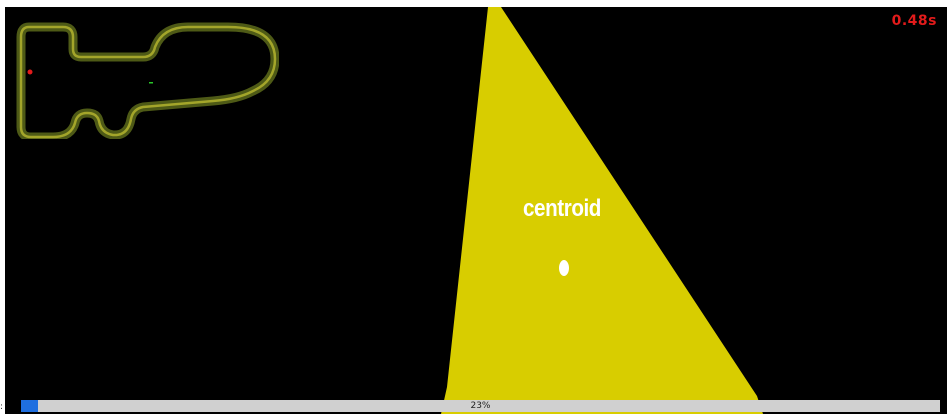  I want to click on track-minimap, so click(147, 80).